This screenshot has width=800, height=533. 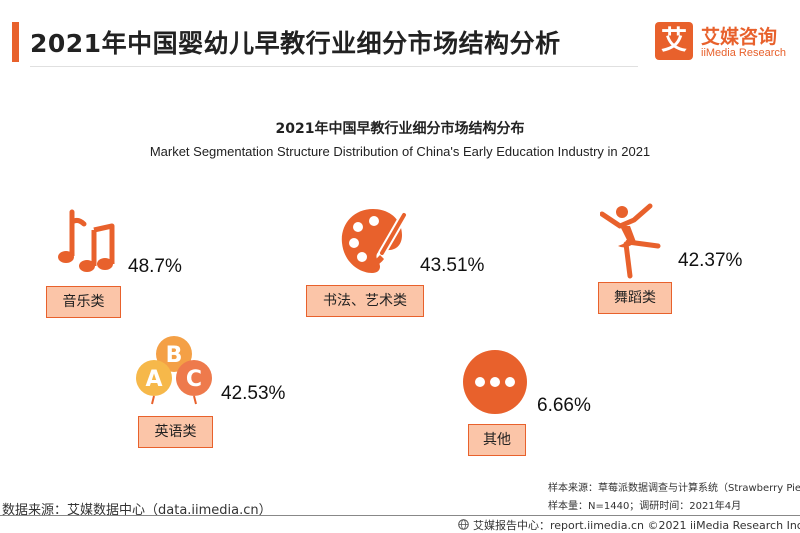 I want to click on segment-label: 英语类, so click(x=175, y=432).